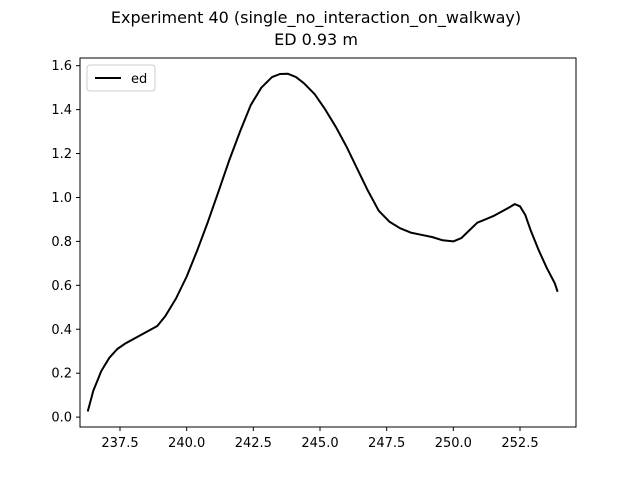 The image size is (640, 480). I want to click on y-tick-label: 0.4, so click(61, 330).